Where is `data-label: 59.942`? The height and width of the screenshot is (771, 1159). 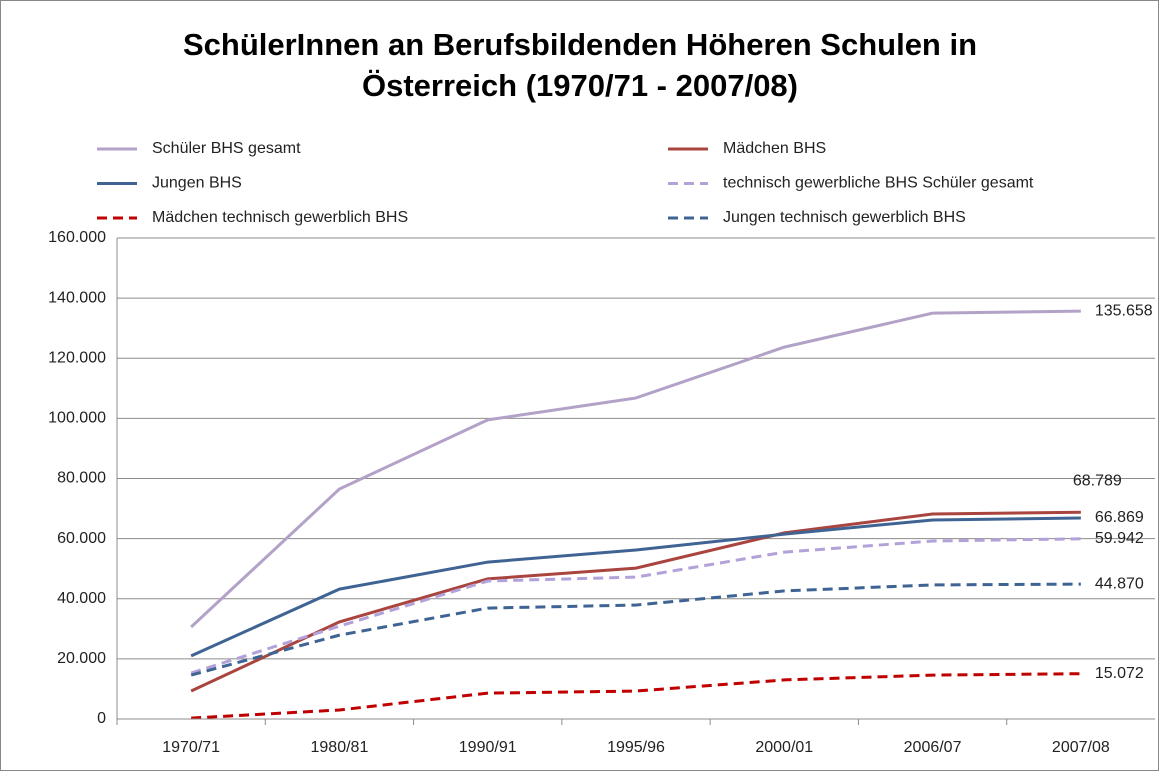 data-label: 59.942 is located at coordinates (1119, 538).